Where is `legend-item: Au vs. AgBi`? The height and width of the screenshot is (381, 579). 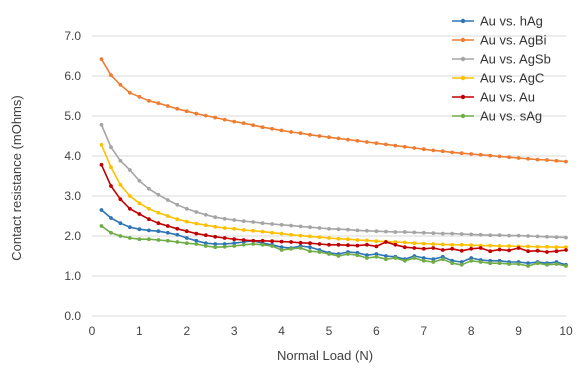
legend-item: Au vs. AgBi is located at coordinates (499, 40).